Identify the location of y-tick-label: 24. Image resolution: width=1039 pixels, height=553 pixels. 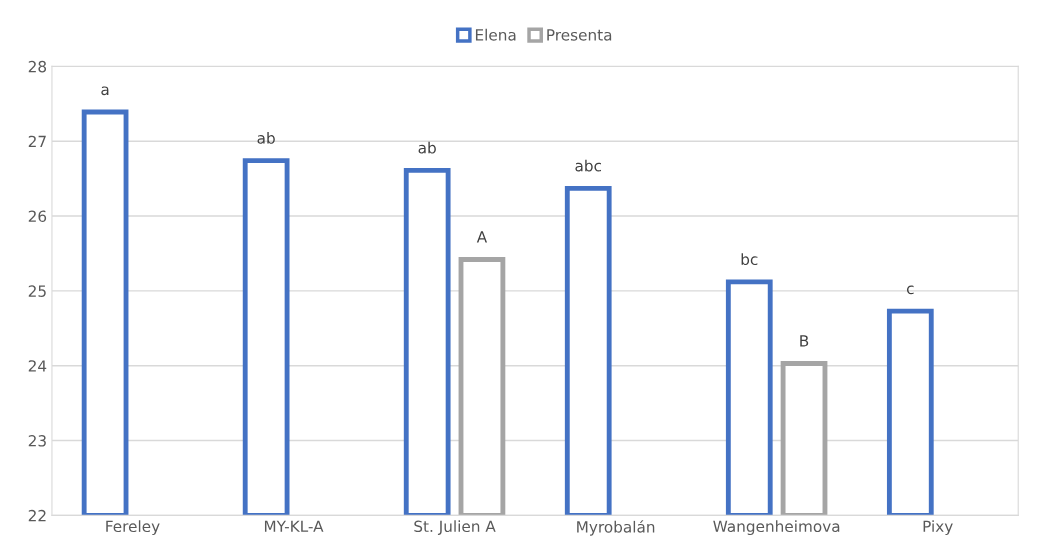
(37, 366).